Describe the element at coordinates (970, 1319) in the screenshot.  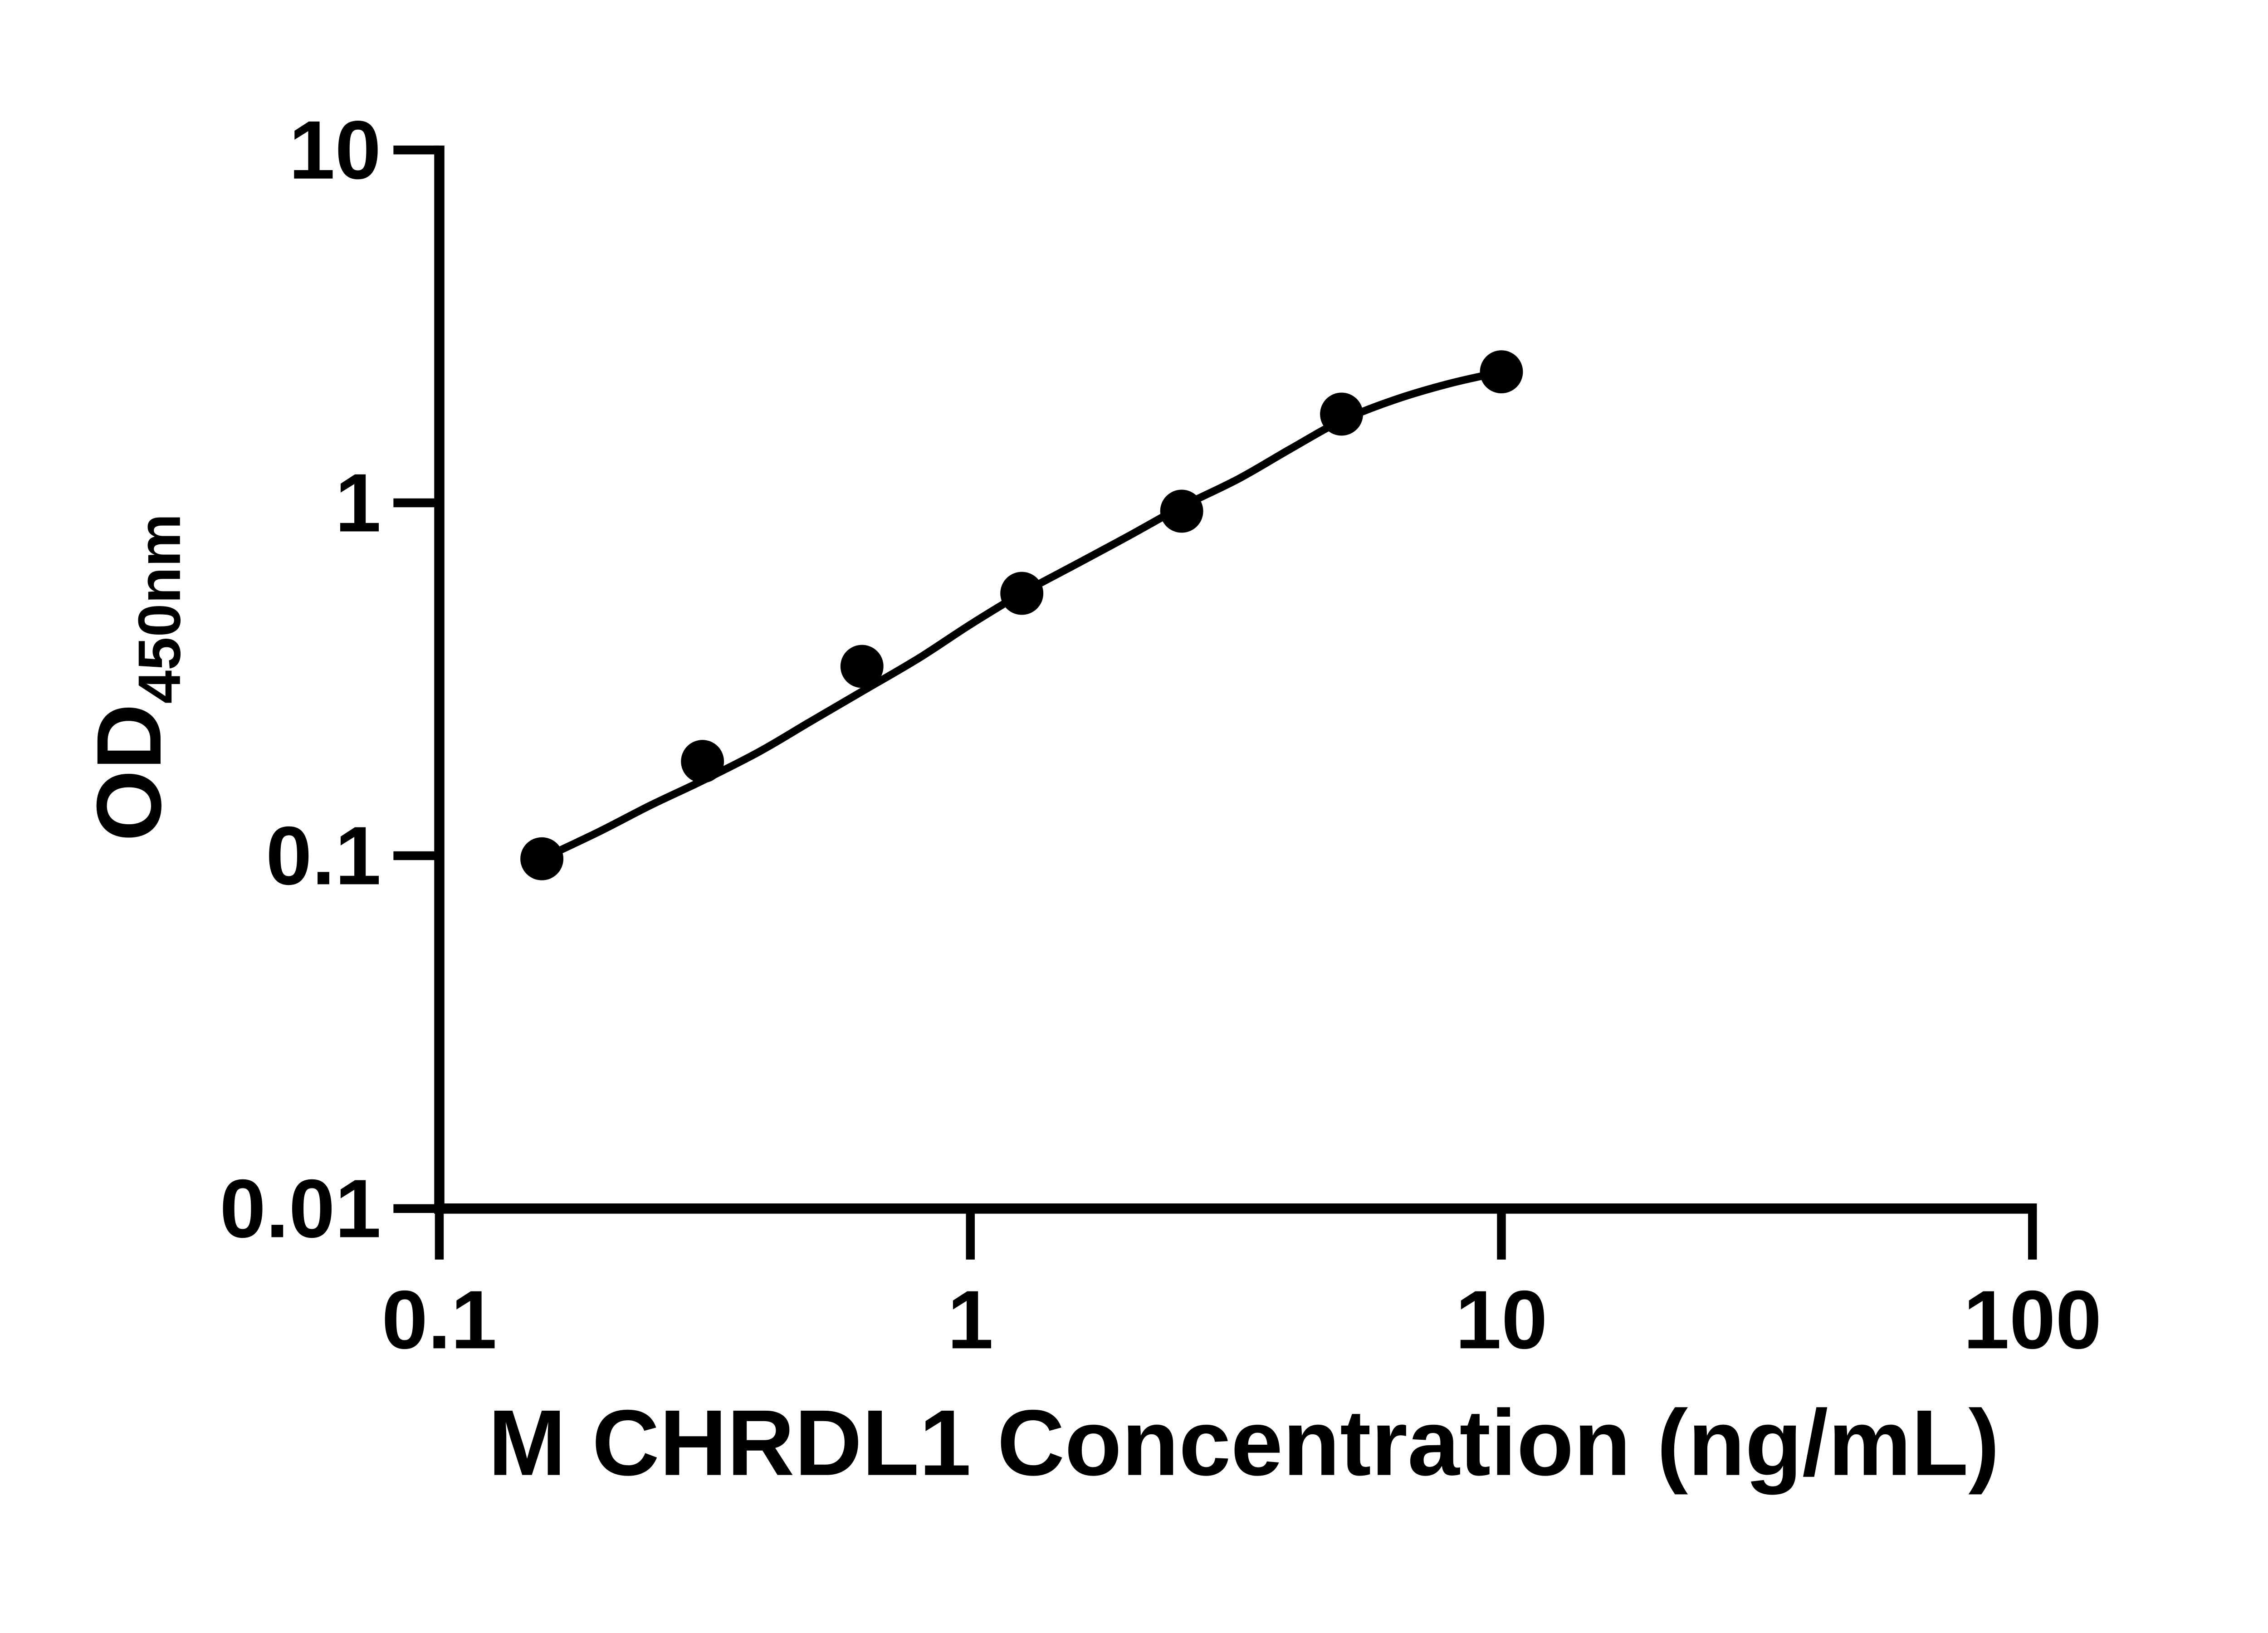
I see `x-tick-label: 1` at that location.